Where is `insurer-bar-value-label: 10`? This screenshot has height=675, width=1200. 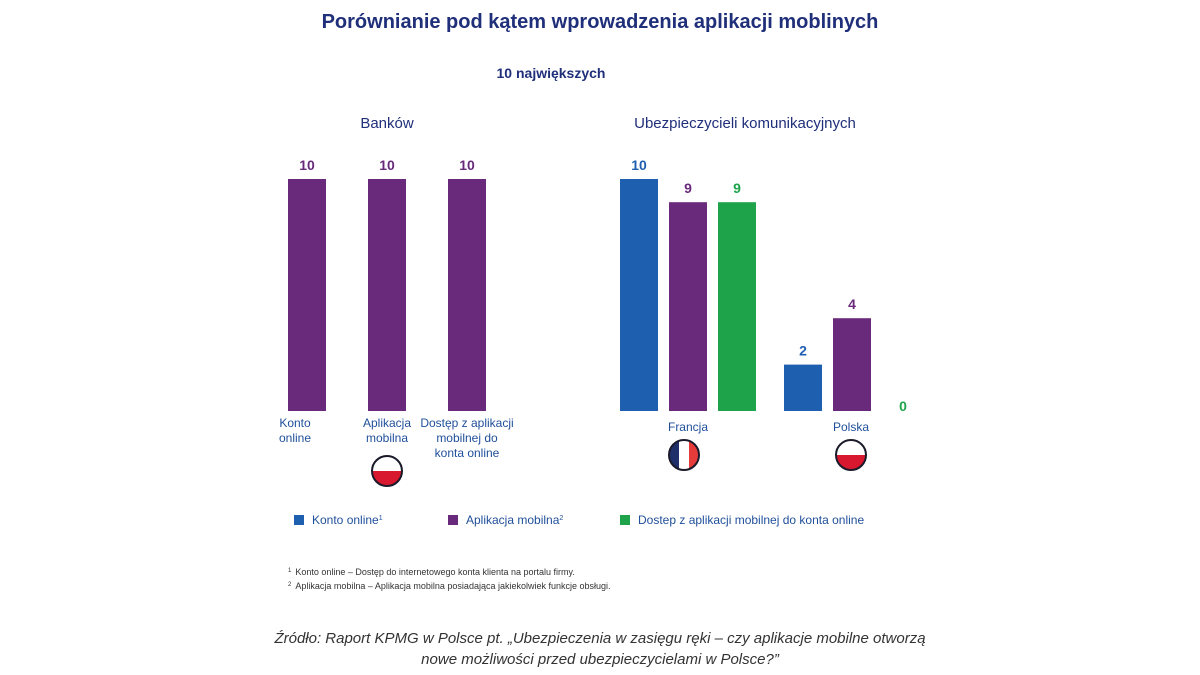 insurer-bar-value-label: 10 is located at coordinates (639, 165).